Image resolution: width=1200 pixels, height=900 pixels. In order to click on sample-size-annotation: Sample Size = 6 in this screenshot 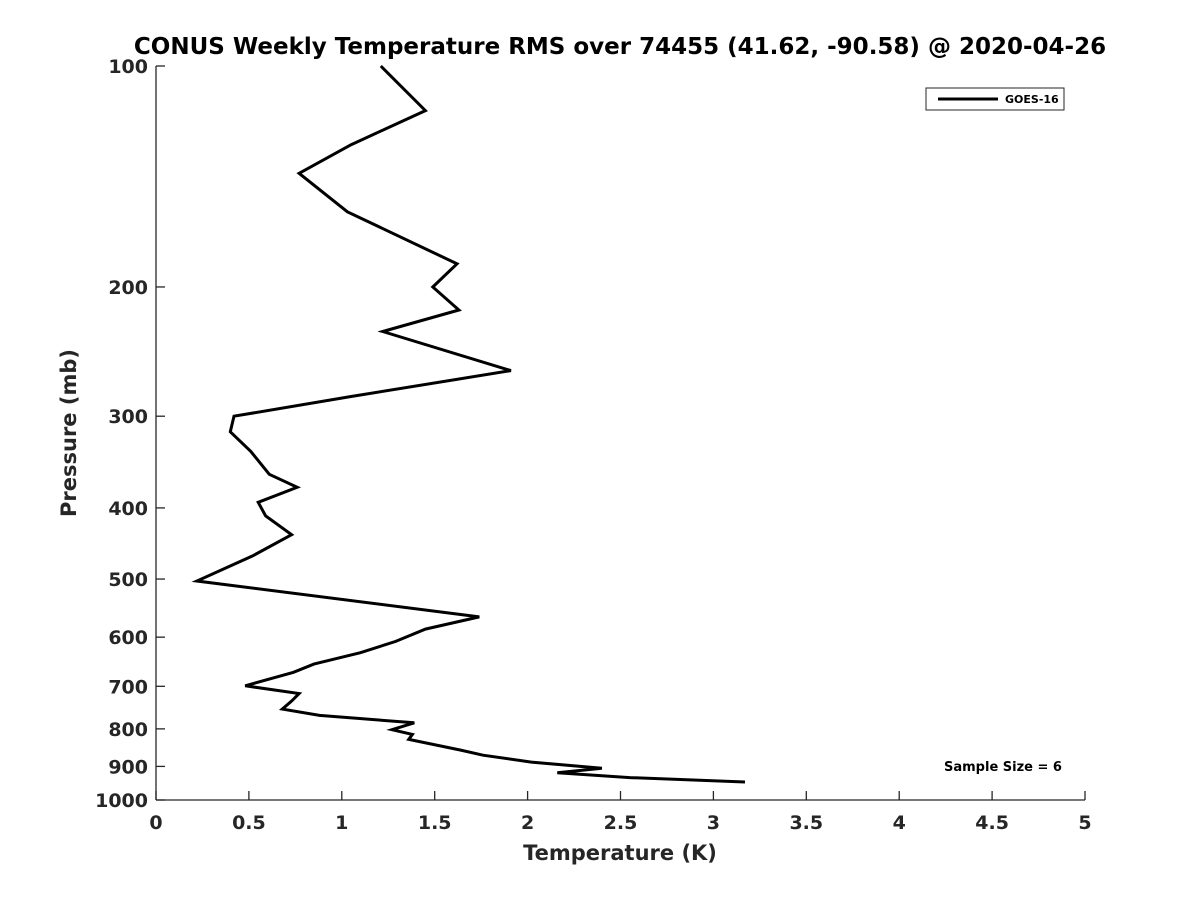, I will do `click(1003, 767)`.